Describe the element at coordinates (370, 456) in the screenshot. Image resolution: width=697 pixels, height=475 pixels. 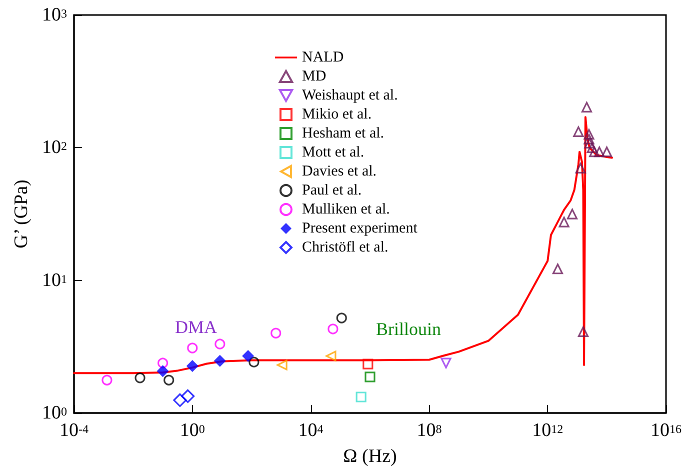
I see `x-axis-title: Ω (Hz)` at that location.